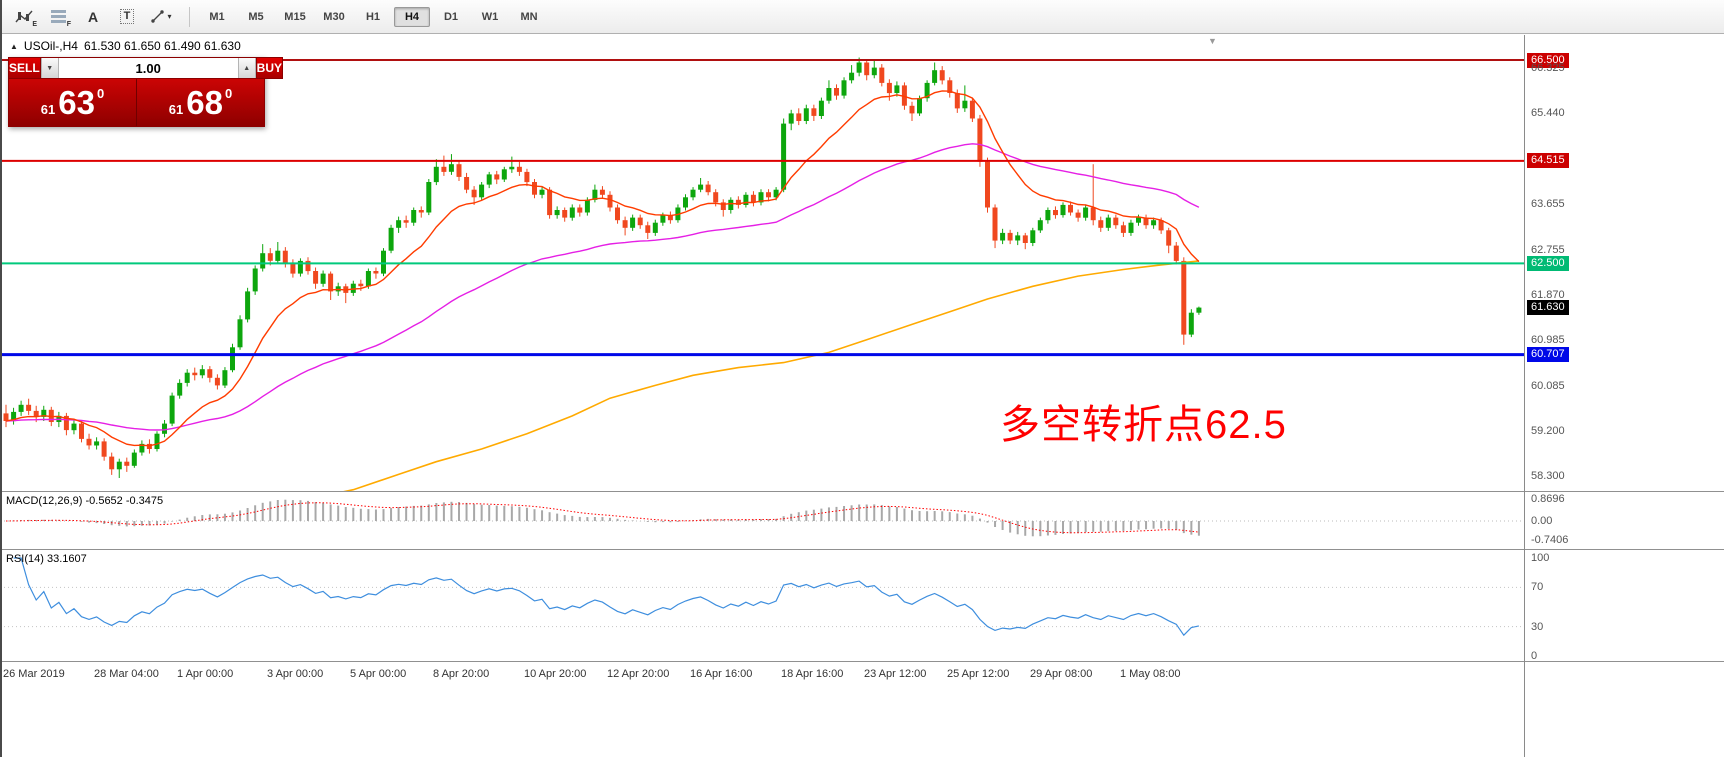  What do you see at coordinates (1537, 627) in the screenshot?
I see `rsi-axis-label-30: 30` at bounding box center [1537, 627].